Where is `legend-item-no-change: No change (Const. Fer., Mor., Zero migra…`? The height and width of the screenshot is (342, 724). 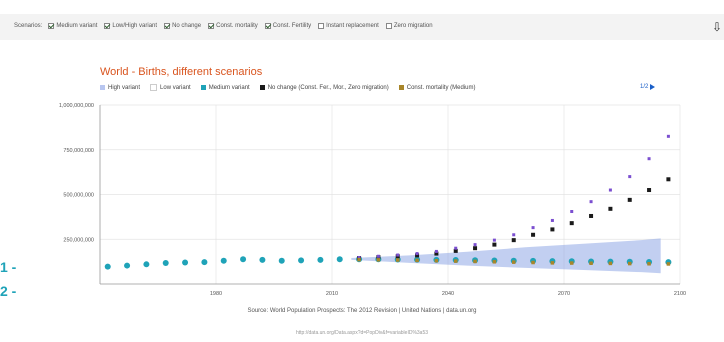
legend-item-no-change: No change (Const. Fer., Mor., Zero migra… is located at coordinates (324, 87).